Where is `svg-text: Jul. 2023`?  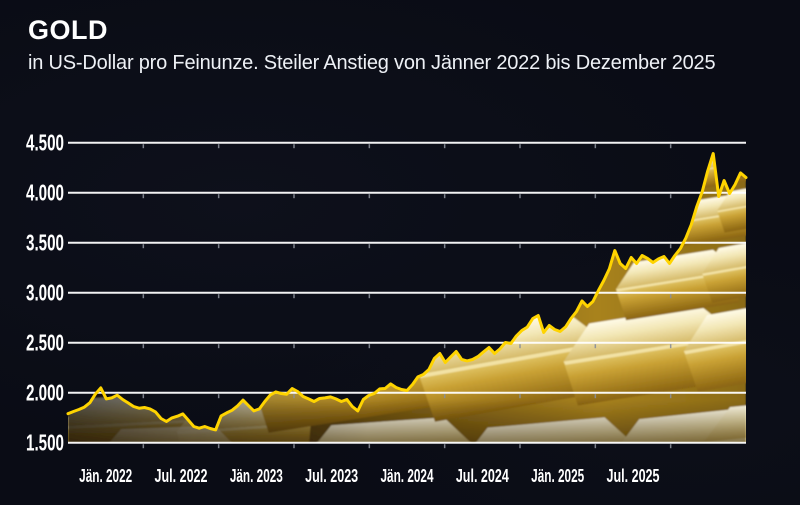 svg-text: Jul. 2023 is located at coordinates (331, 476).